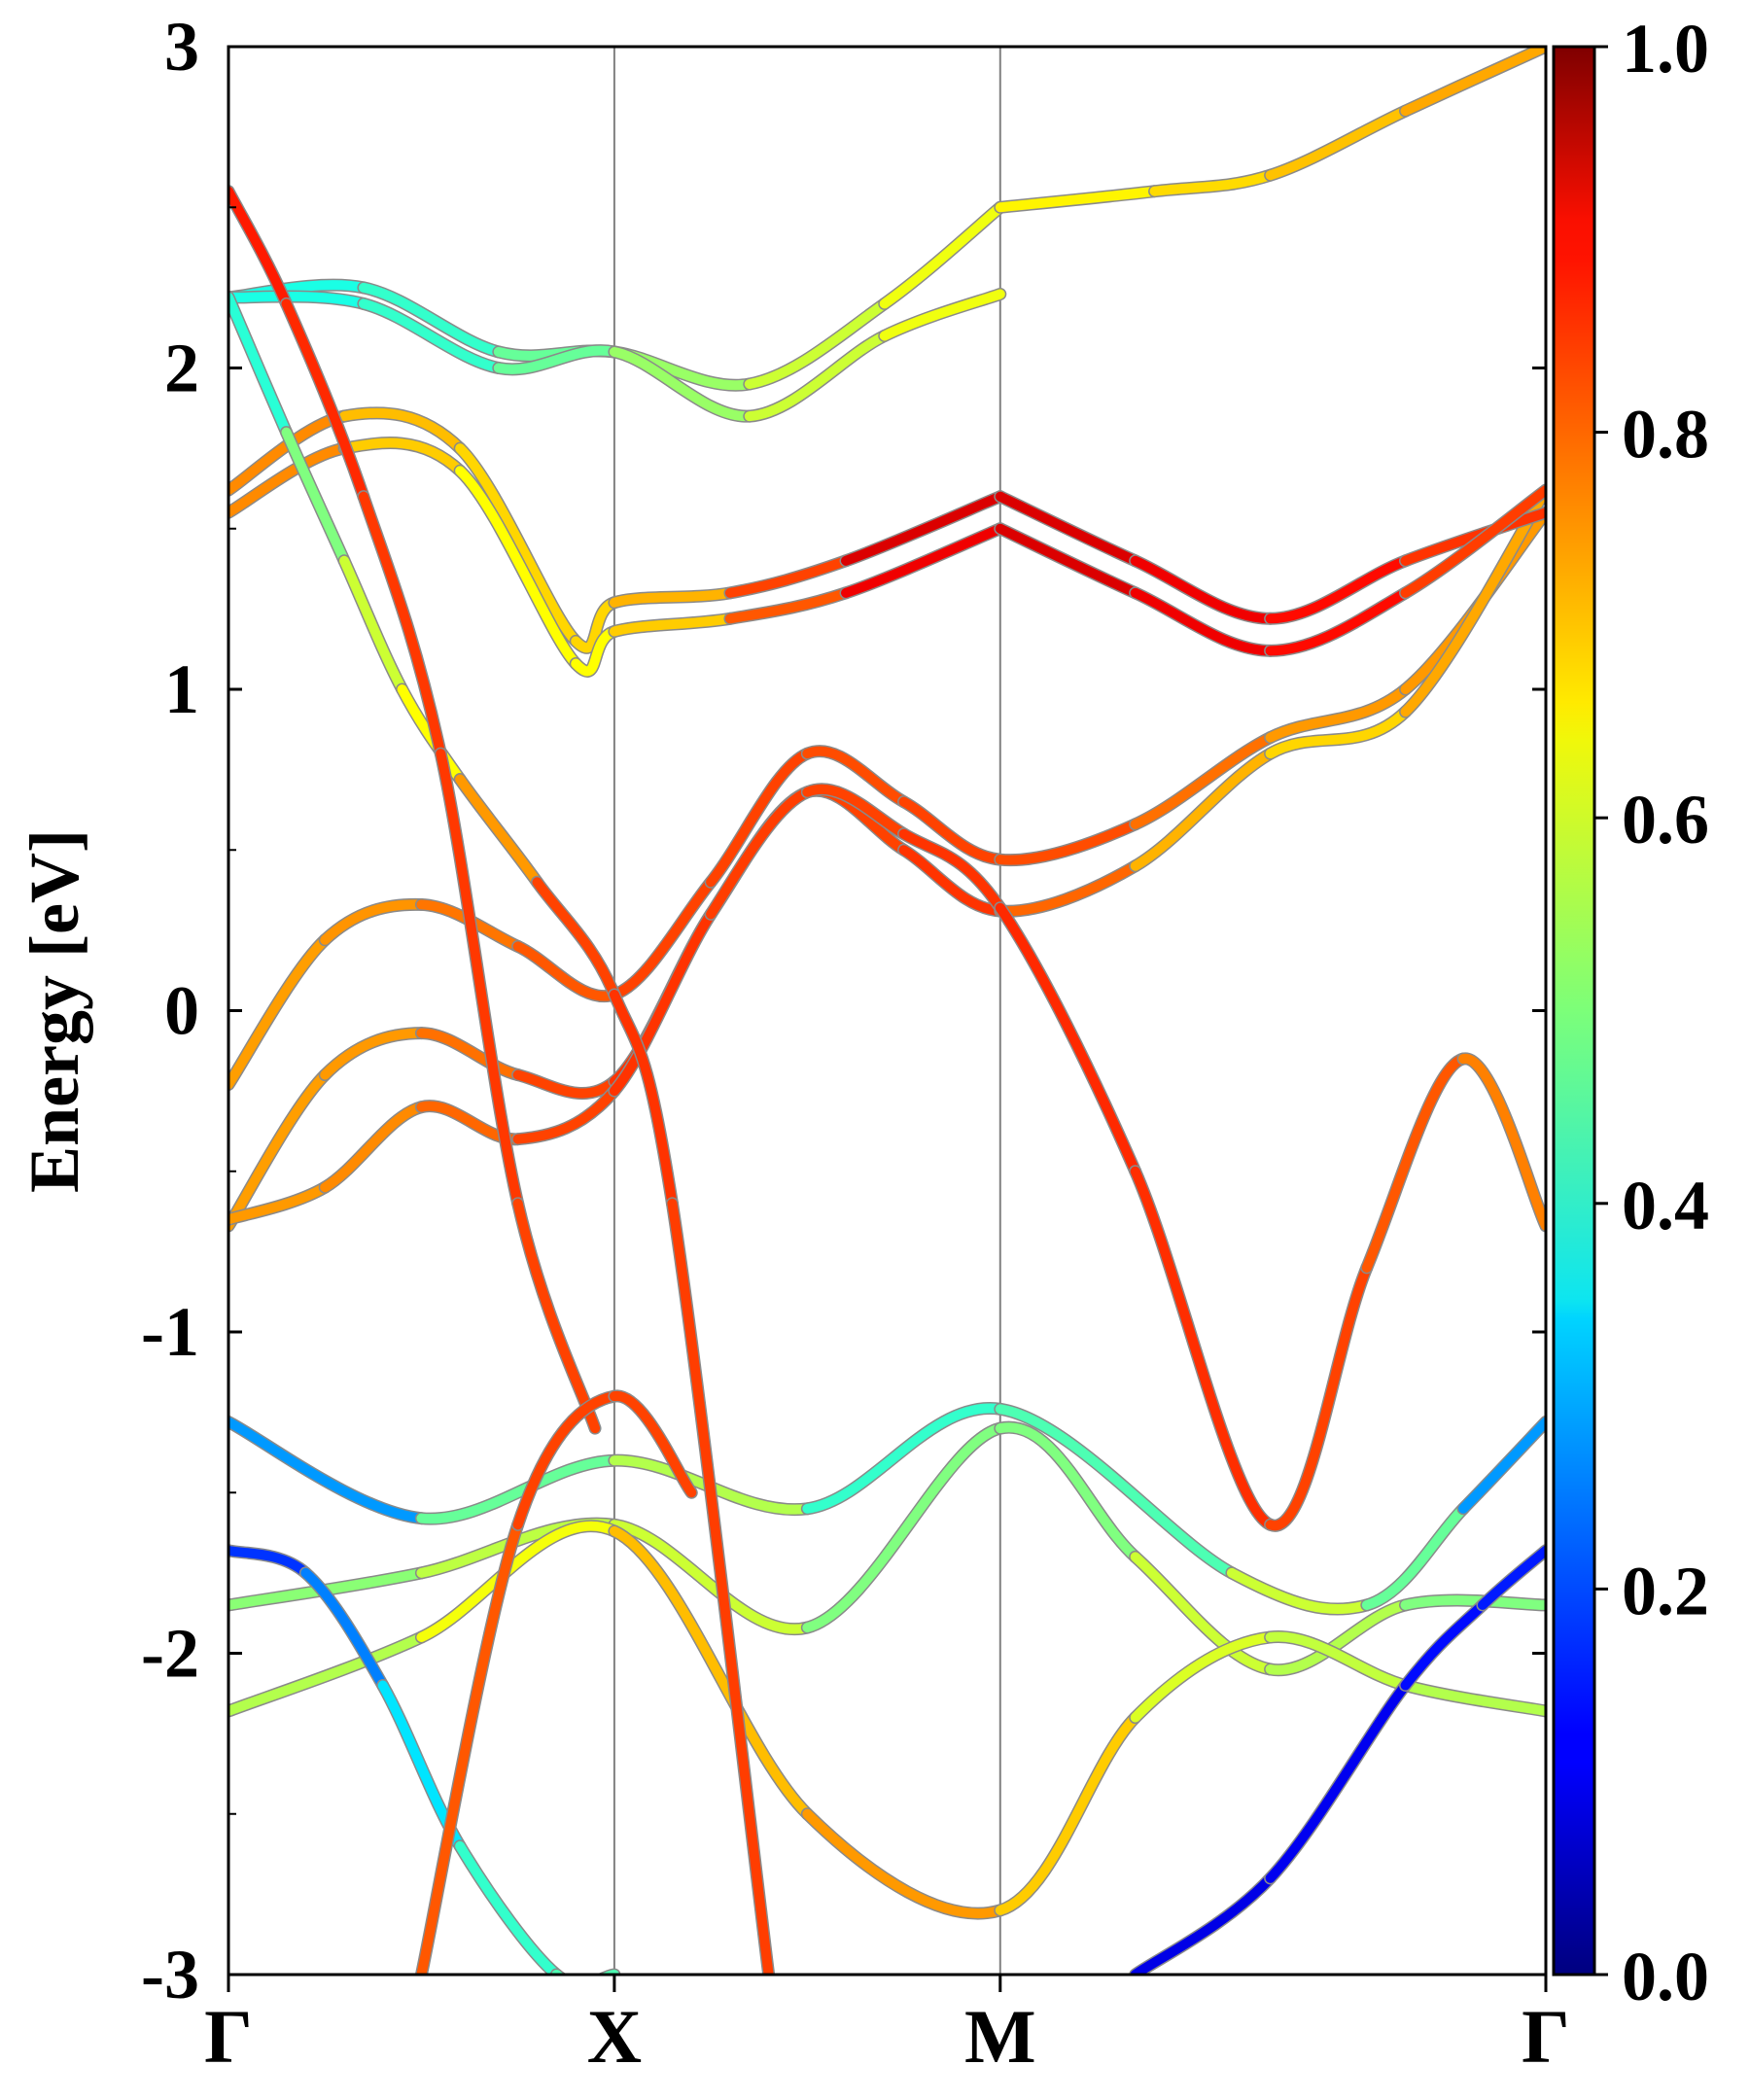 This screenshot has width=1750, height=2100. Describe the element at coordinates (1665, 819) in the screenshot. I see `colorbar-tick-label: 0.6` at that location.